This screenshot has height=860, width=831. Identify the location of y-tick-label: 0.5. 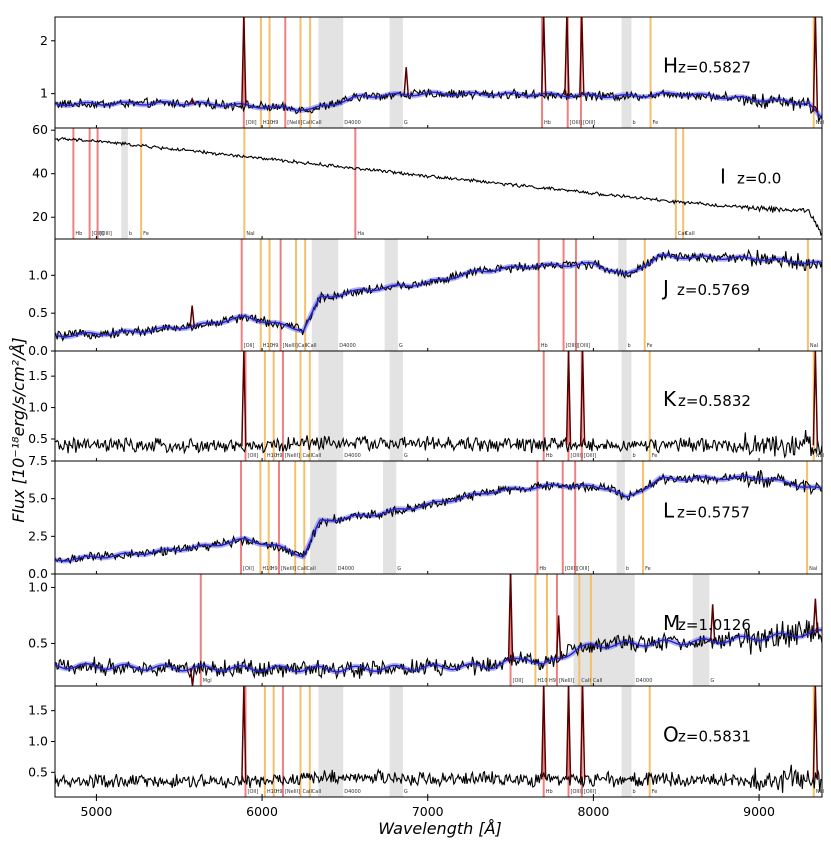
(38, 642).